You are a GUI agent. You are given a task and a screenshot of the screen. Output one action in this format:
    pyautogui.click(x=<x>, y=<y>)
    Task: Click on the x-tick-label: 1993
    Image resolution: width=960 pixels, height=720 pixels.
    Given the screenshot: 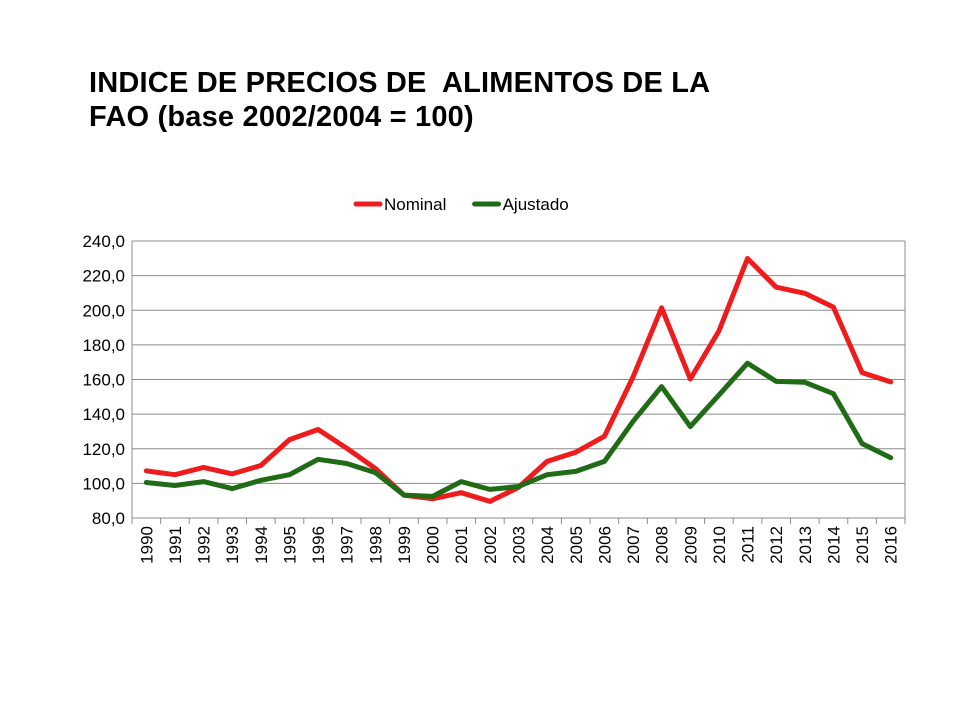 What is the action you would take?
    pyautogui.click(x=232, y=545)
    